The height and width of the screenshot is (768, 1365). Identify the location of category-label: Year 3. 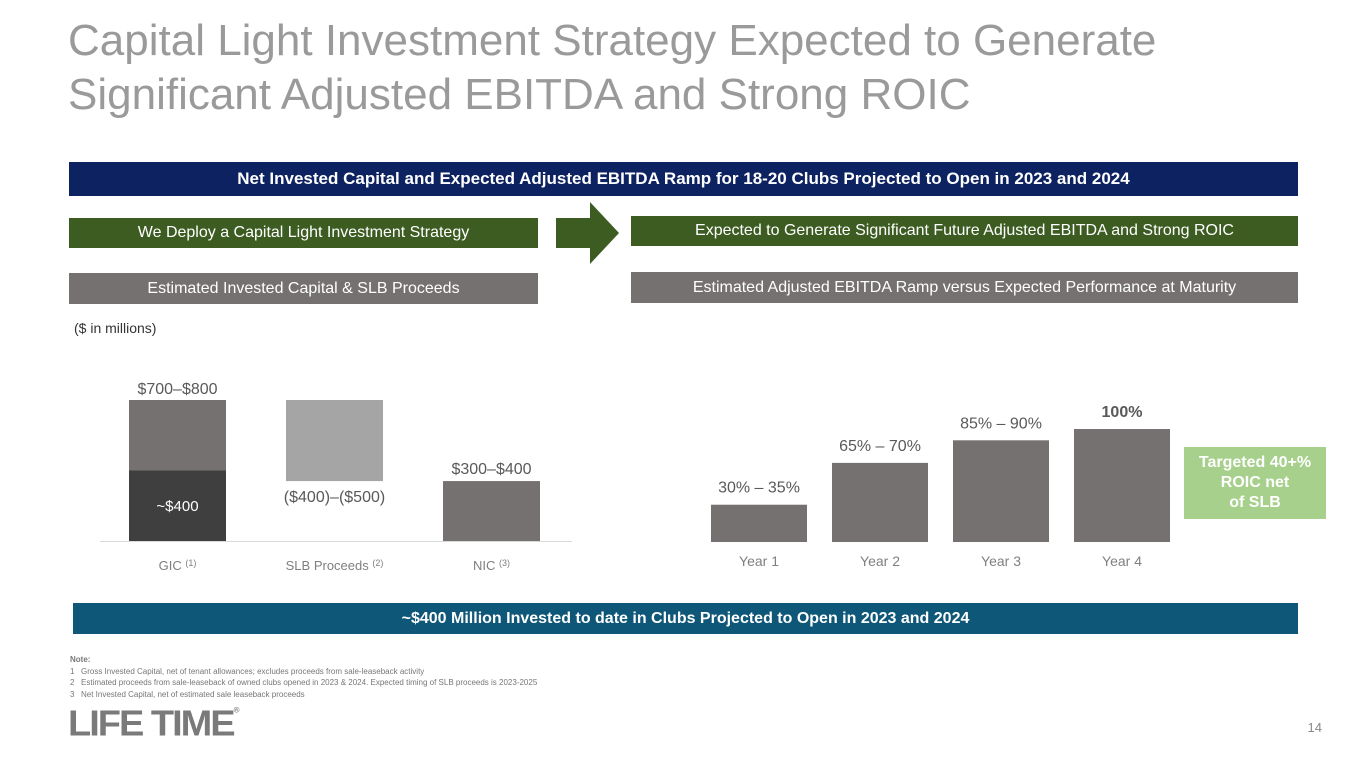
(1001, 561).